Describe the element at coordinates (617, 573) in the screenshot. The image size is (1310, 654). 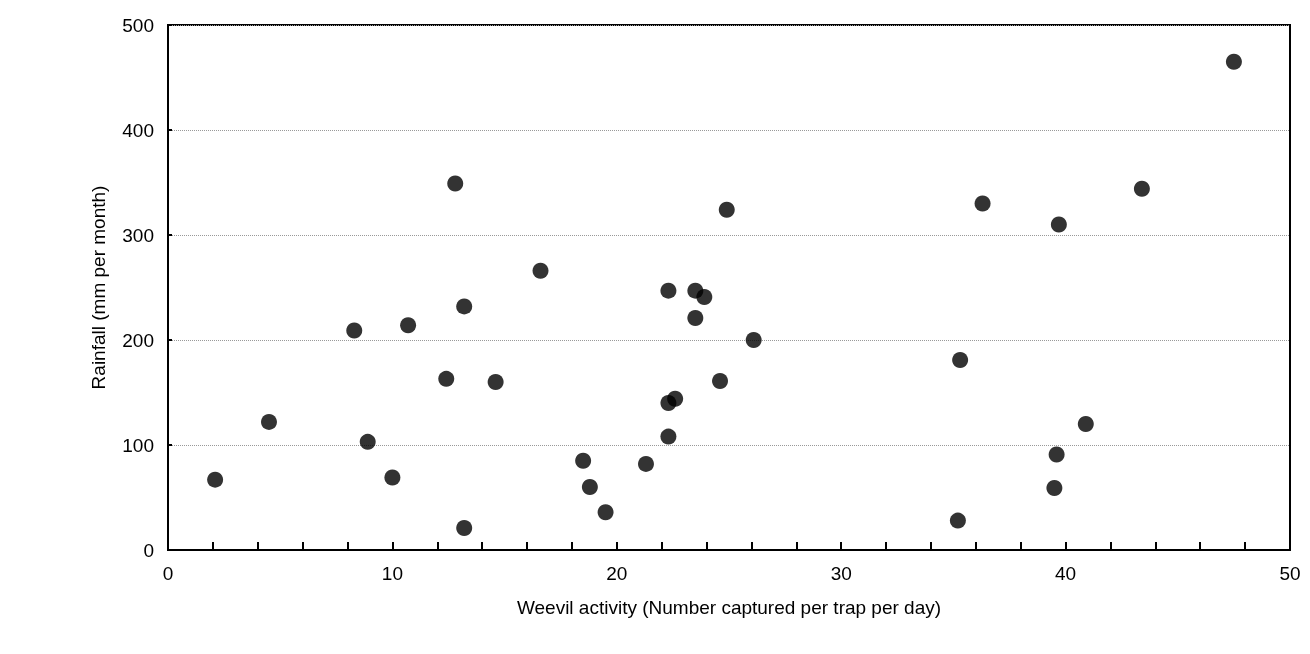
I see `x-tick-label: 20` at that location.